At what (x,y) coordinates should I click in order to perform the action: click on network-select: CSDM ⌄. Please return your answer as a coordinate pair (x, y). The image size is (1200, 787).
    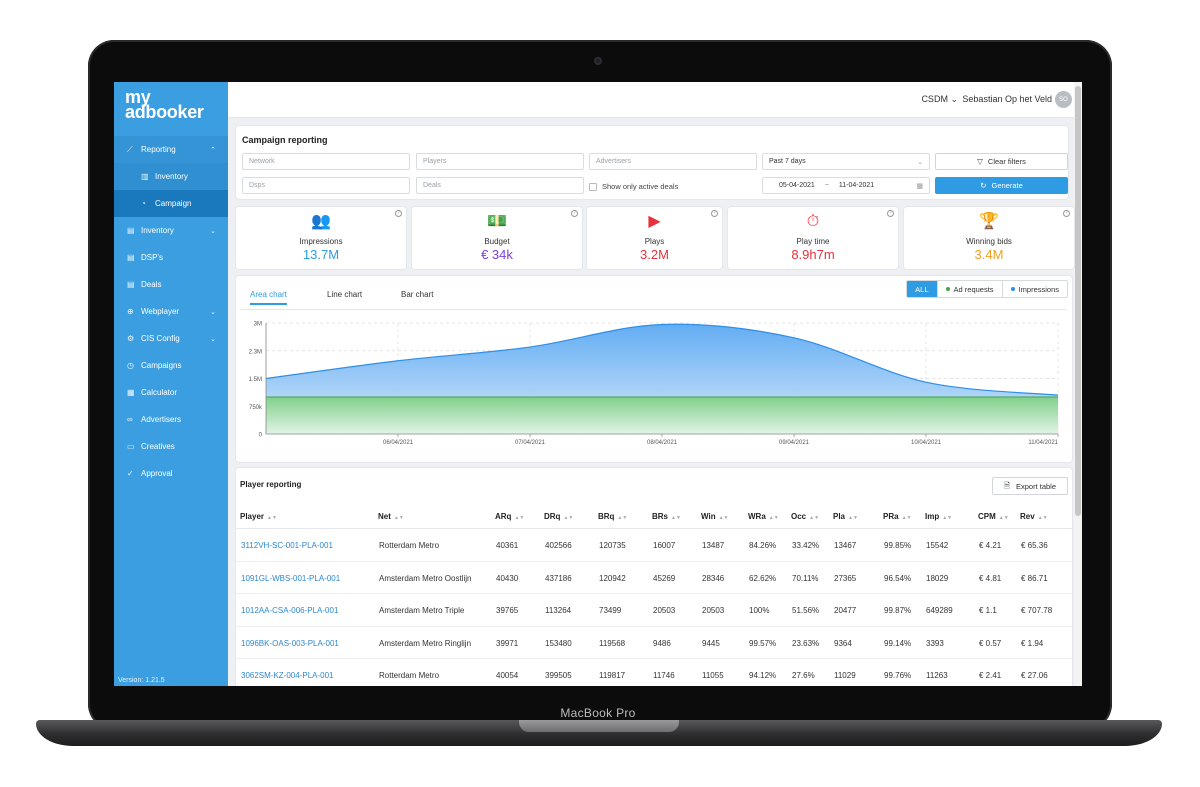
    Looking at the image, I should click on (939, 99).